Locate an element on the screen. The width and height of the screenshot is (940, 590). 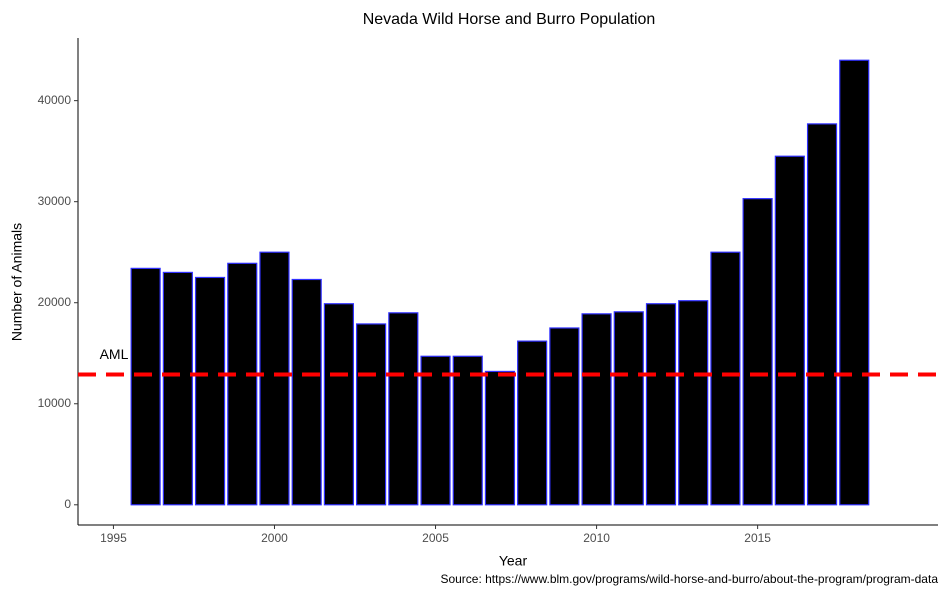
y-tick-label: 40000 is located at coordinates (55, 100).